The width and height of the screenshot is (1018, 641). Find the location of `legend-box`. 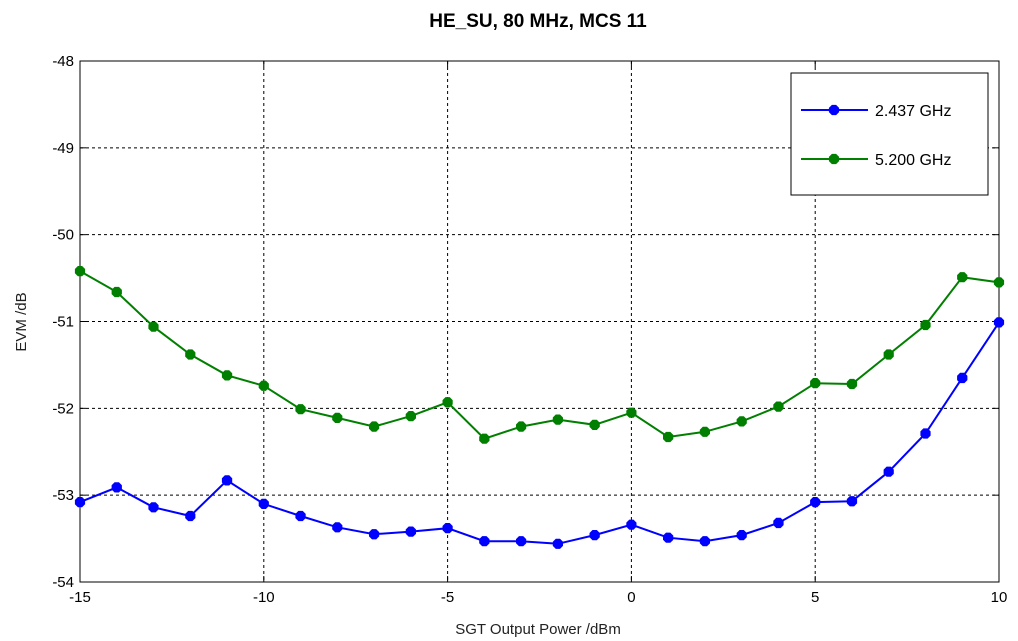

legend-box is located at coordinates (889, 134).